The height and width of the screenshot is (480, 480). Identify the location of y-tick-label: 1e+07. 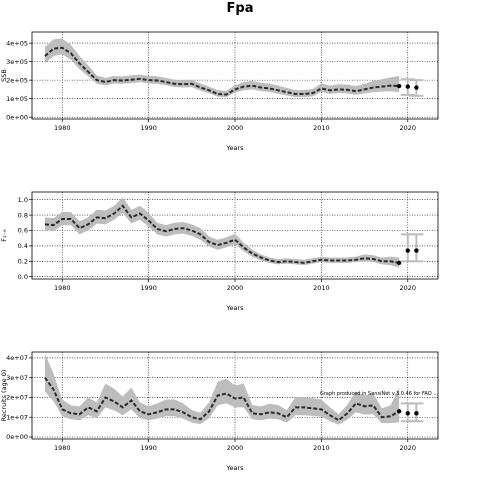
(17, 417).